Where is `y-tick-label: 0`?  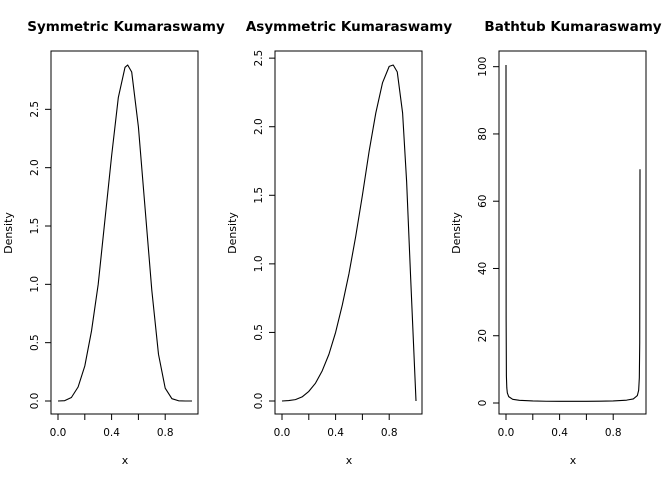 y-tick-label: 0 is located at coordinates (483, 403).